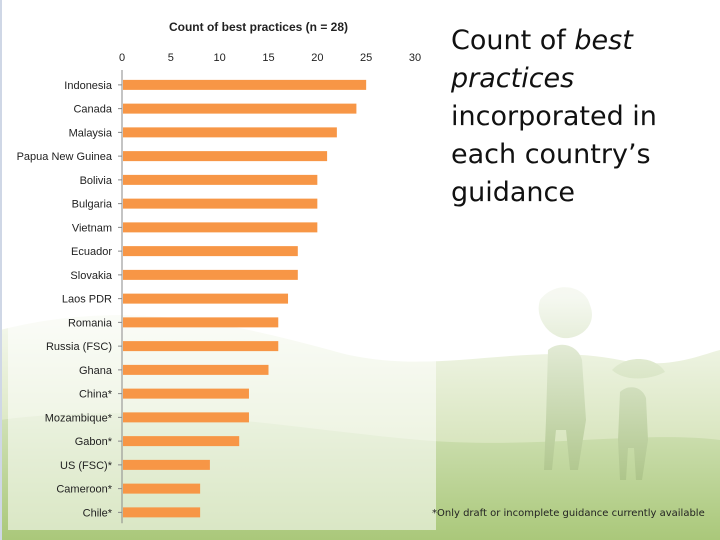  What do you see at coordinates (513, 40) in the screenshot?
I see `heading-text-before: Count of` at bounding box center [513, 40].